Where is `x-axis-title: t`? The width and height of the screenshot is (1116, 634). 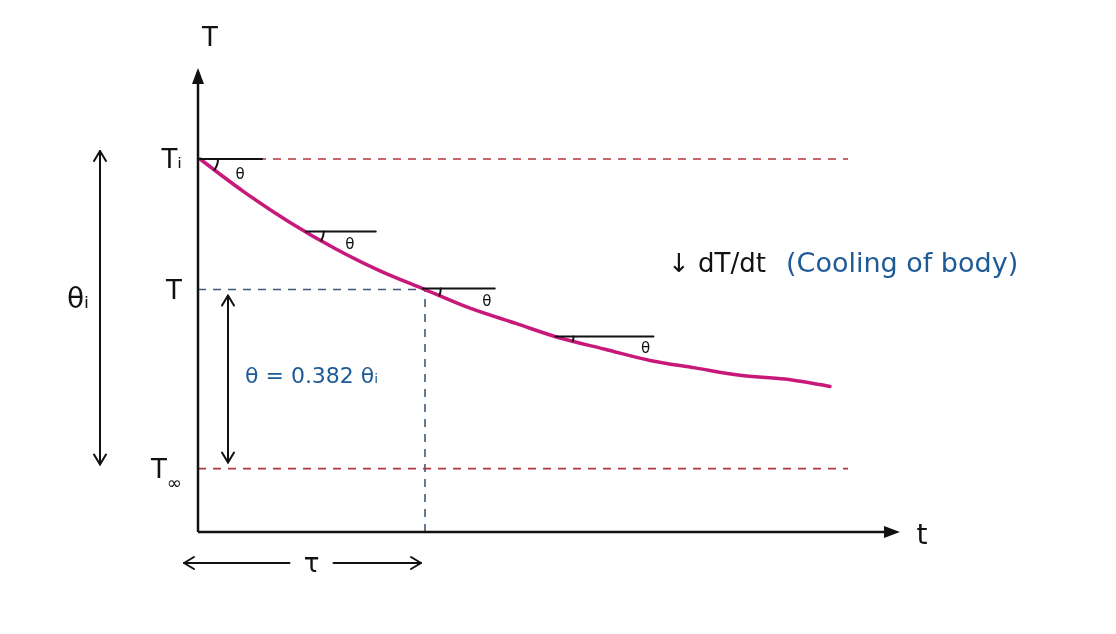
x-axis-title: t is located at coordinates (922, 534).